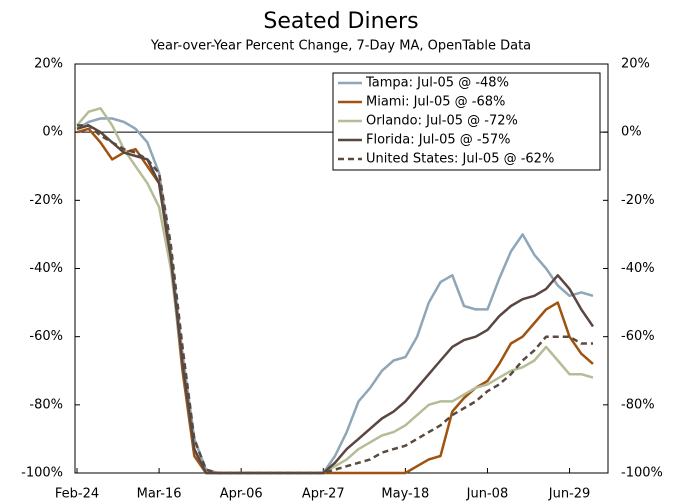 The width and height of the screenshot is (689, 504). I want to click on legend-label: Florida: Jul-05 @ -57%, so click(438, 140).